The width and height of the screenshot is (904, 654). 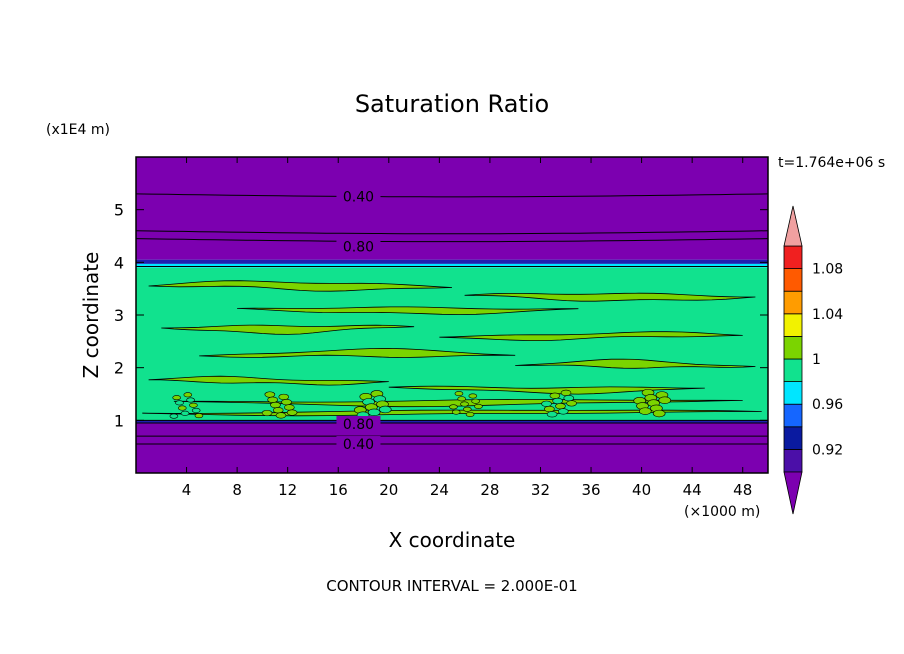 What do you see at coordinates (119, 210) in the screenshot?
I see `y-tick-label: 5` at bounding box center [119, 210].